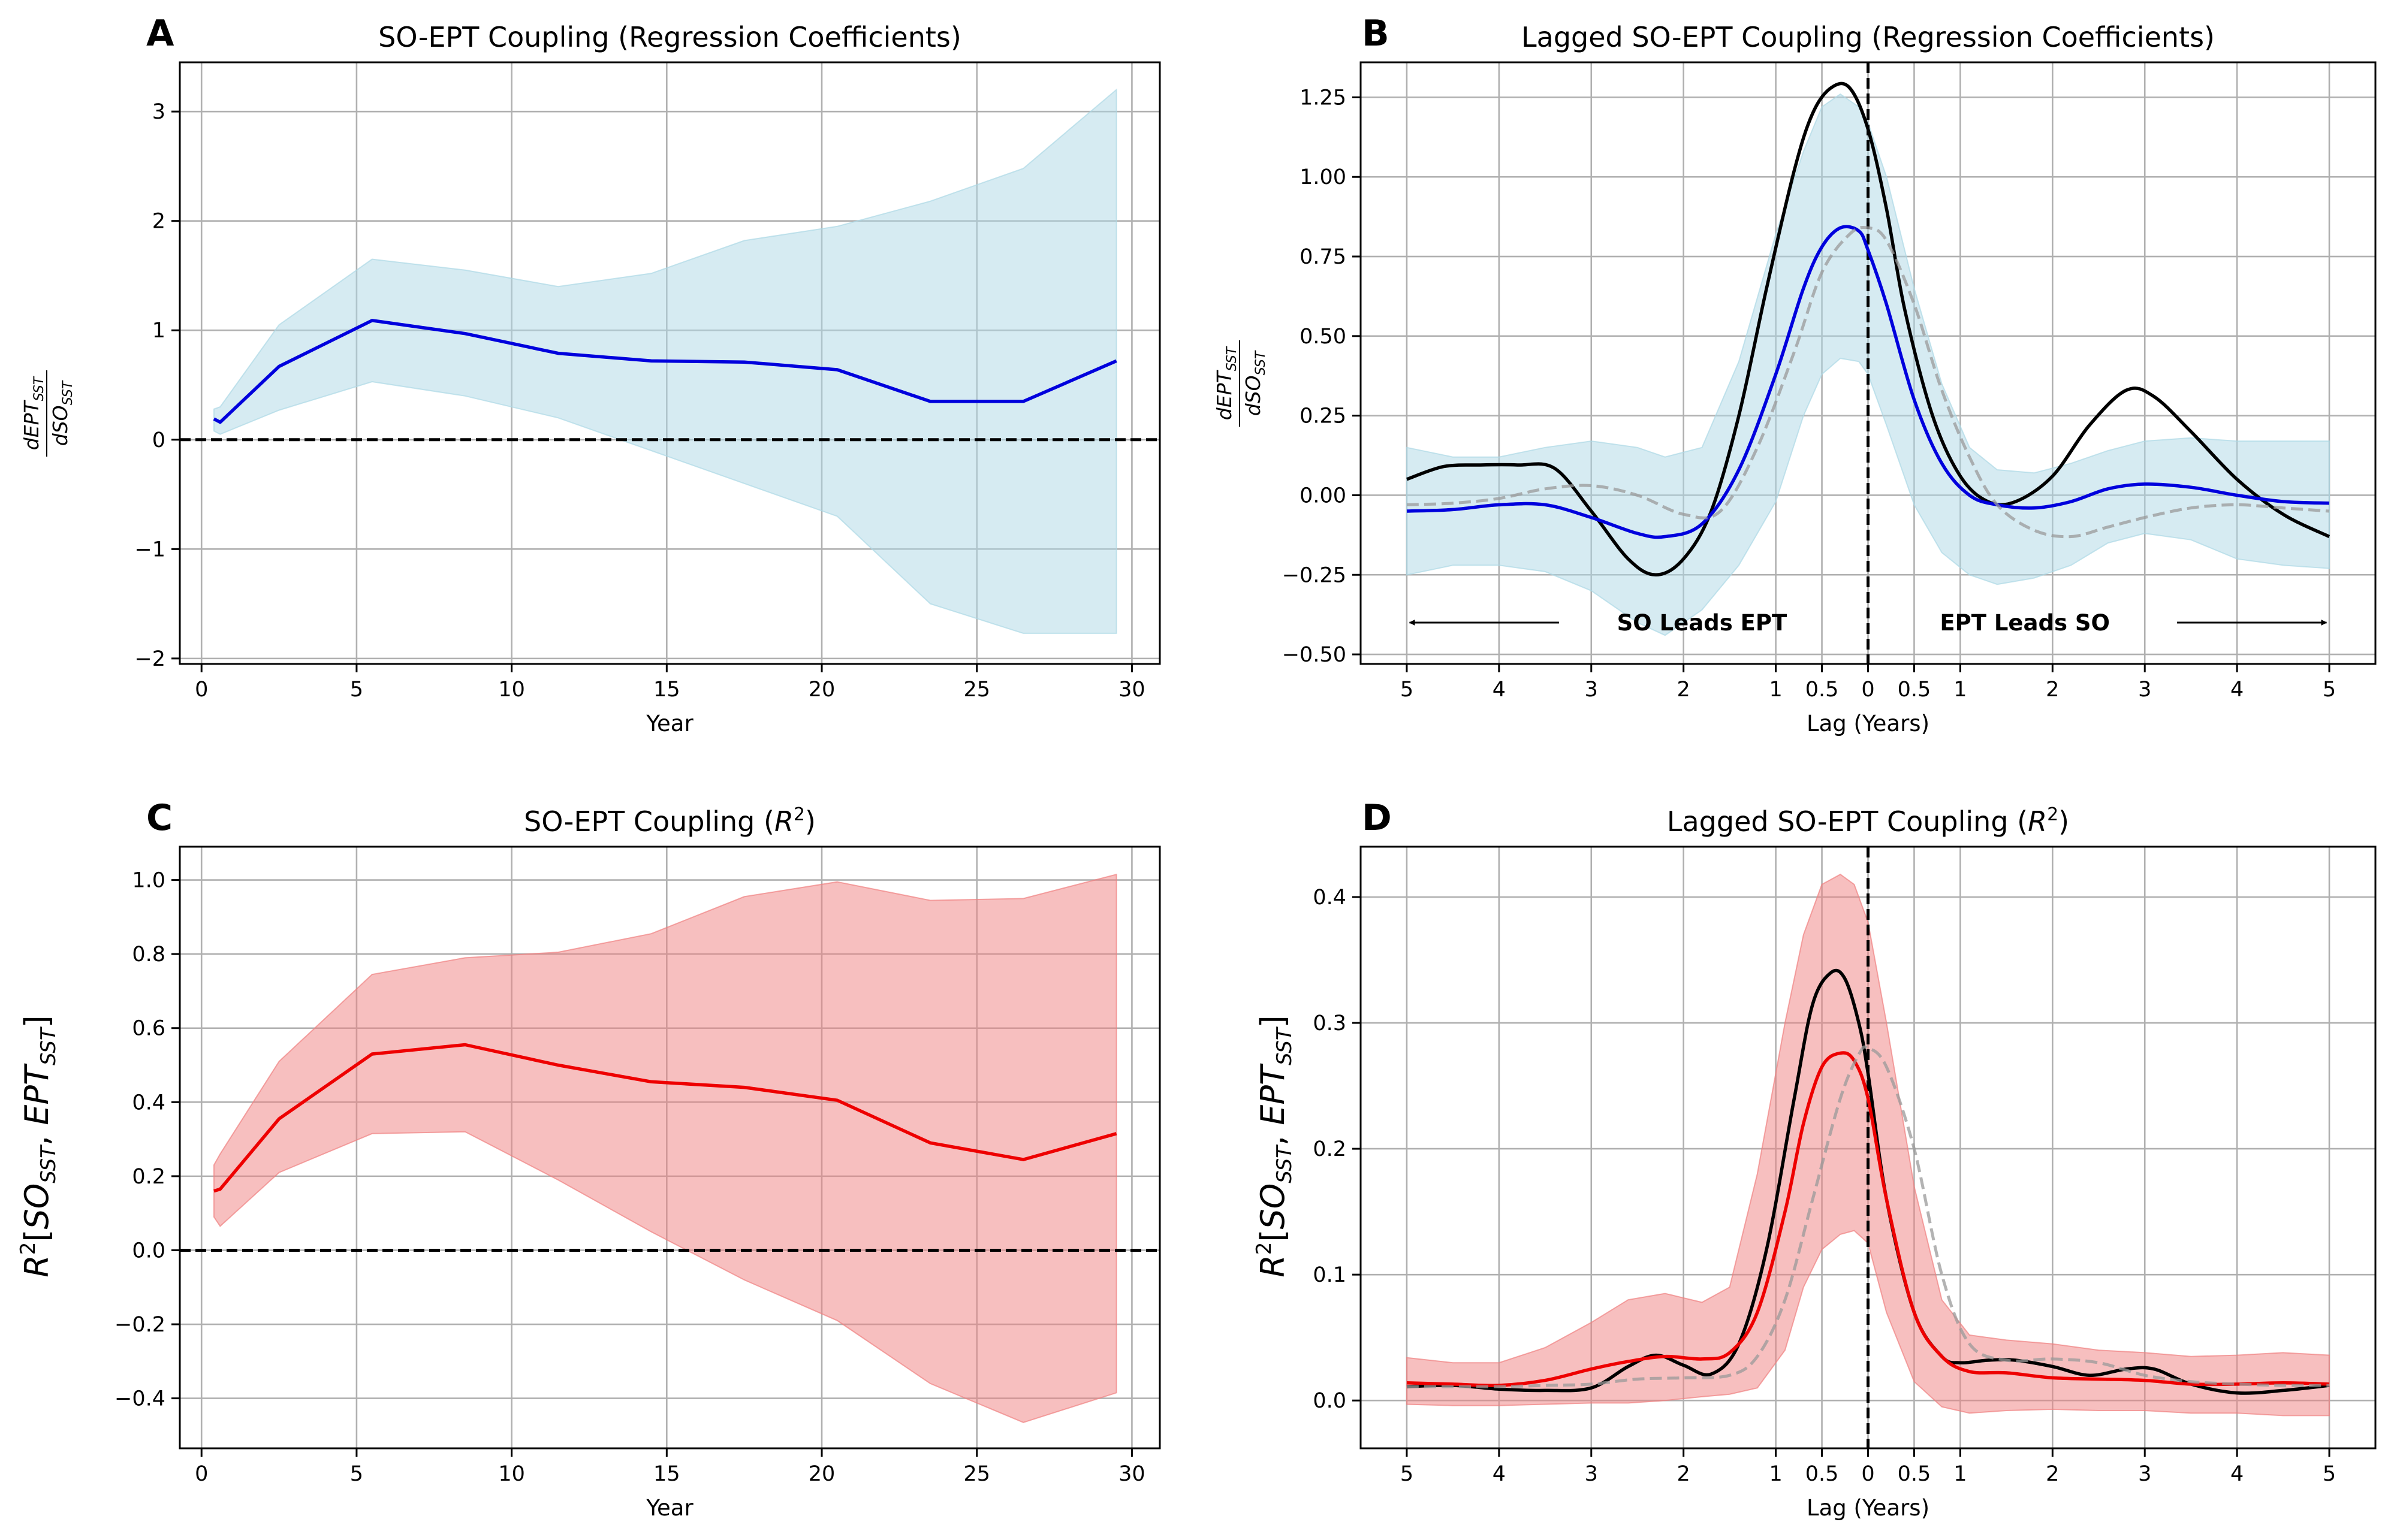 Image resolution: width=2394 pixels, height=1540 pixels. I want to click on panel-c-xtick-label: 25, so click(976, 1474).